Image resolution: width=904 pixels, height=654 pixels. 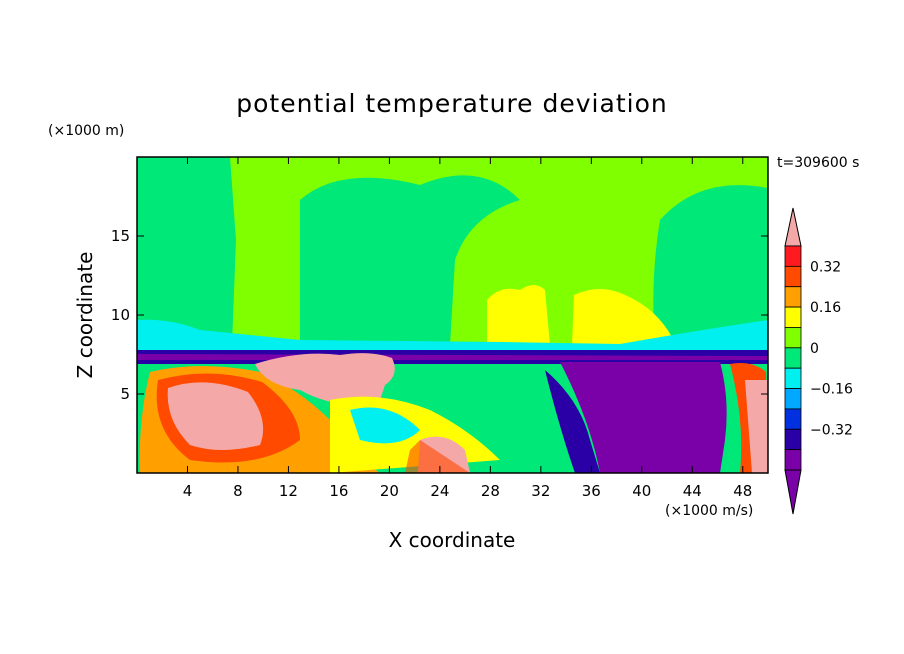 I want to click on y-axis-label: Z coordinate, so click(x=85, y=315).